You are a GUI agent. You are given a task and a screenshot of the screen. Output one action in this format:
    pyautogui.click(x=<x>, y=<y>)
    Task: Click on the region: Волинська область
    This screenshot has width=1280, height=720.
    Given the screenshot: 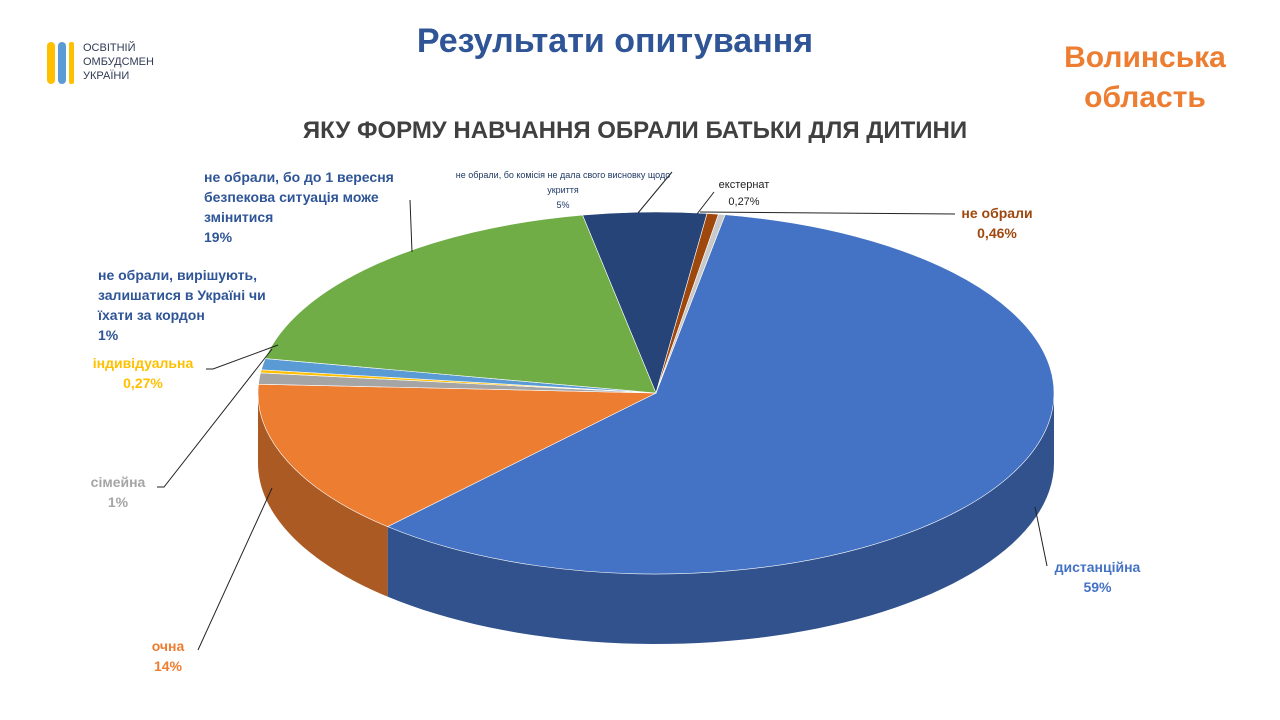 What is the action you would take?
    pyautogui.click(x=1145, y=77)
    